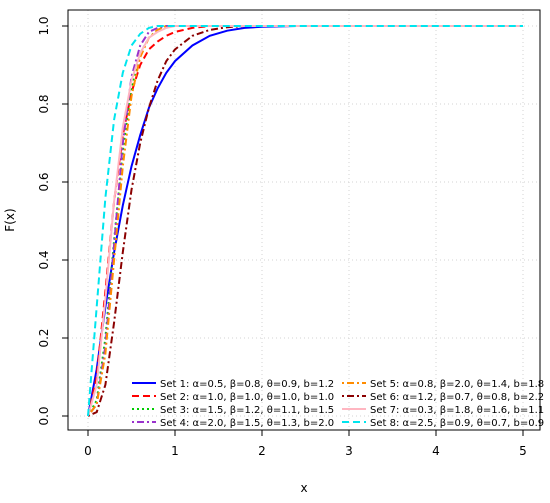 Image resolution: width=550 pixels, height=503 pixels. I want to click on legend-label-8: Set 8: α=2.5, β=0.9, θ=0.7, b=0.9, so click(457, 423).